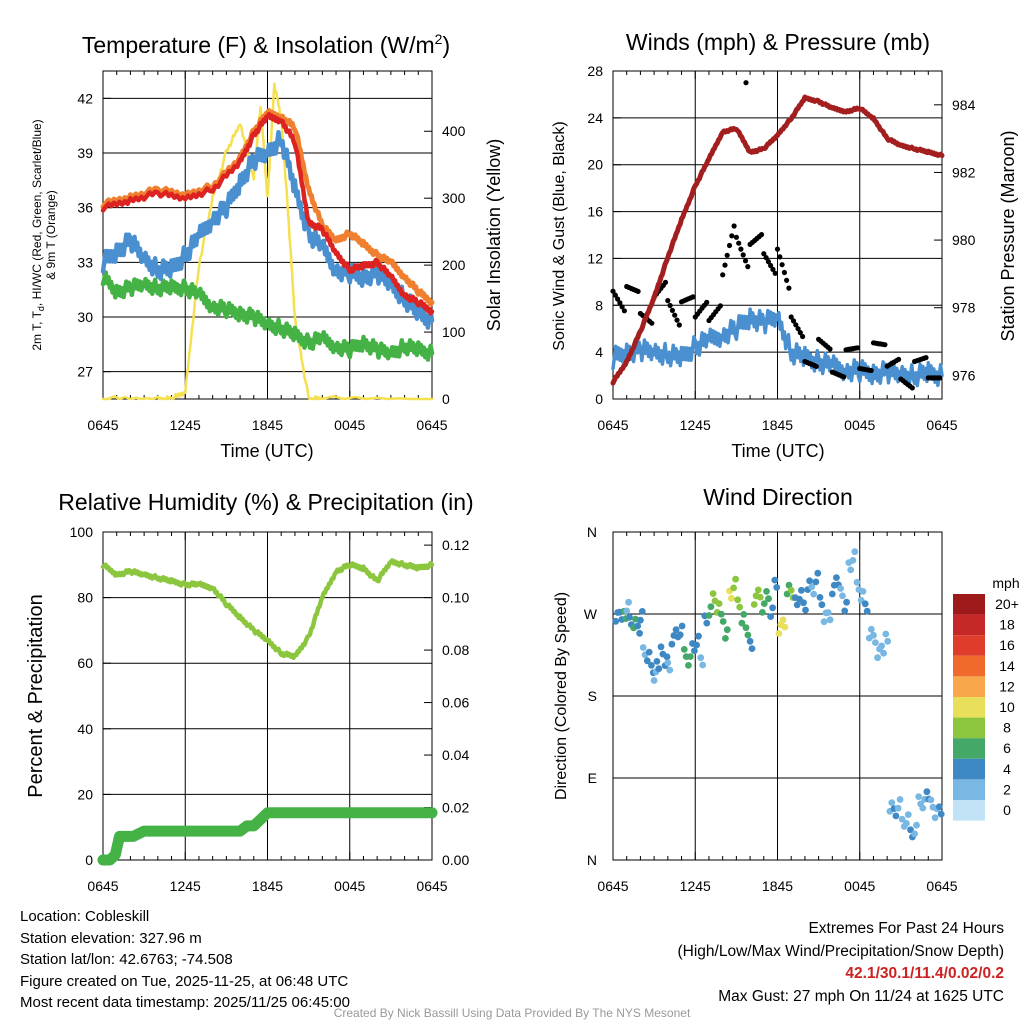  Describe the element at coordinates (859, 886) in the screenshot. I see `x-tick-label: 0045` at that location.